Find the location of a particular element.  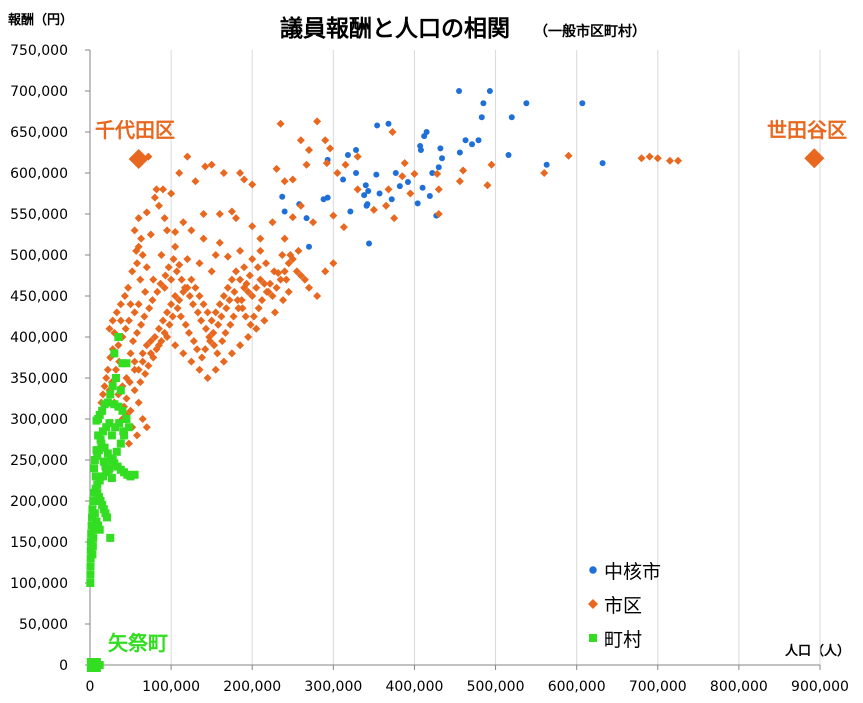

y-tick-label: 700,000 is located at coordinates (39, 92).